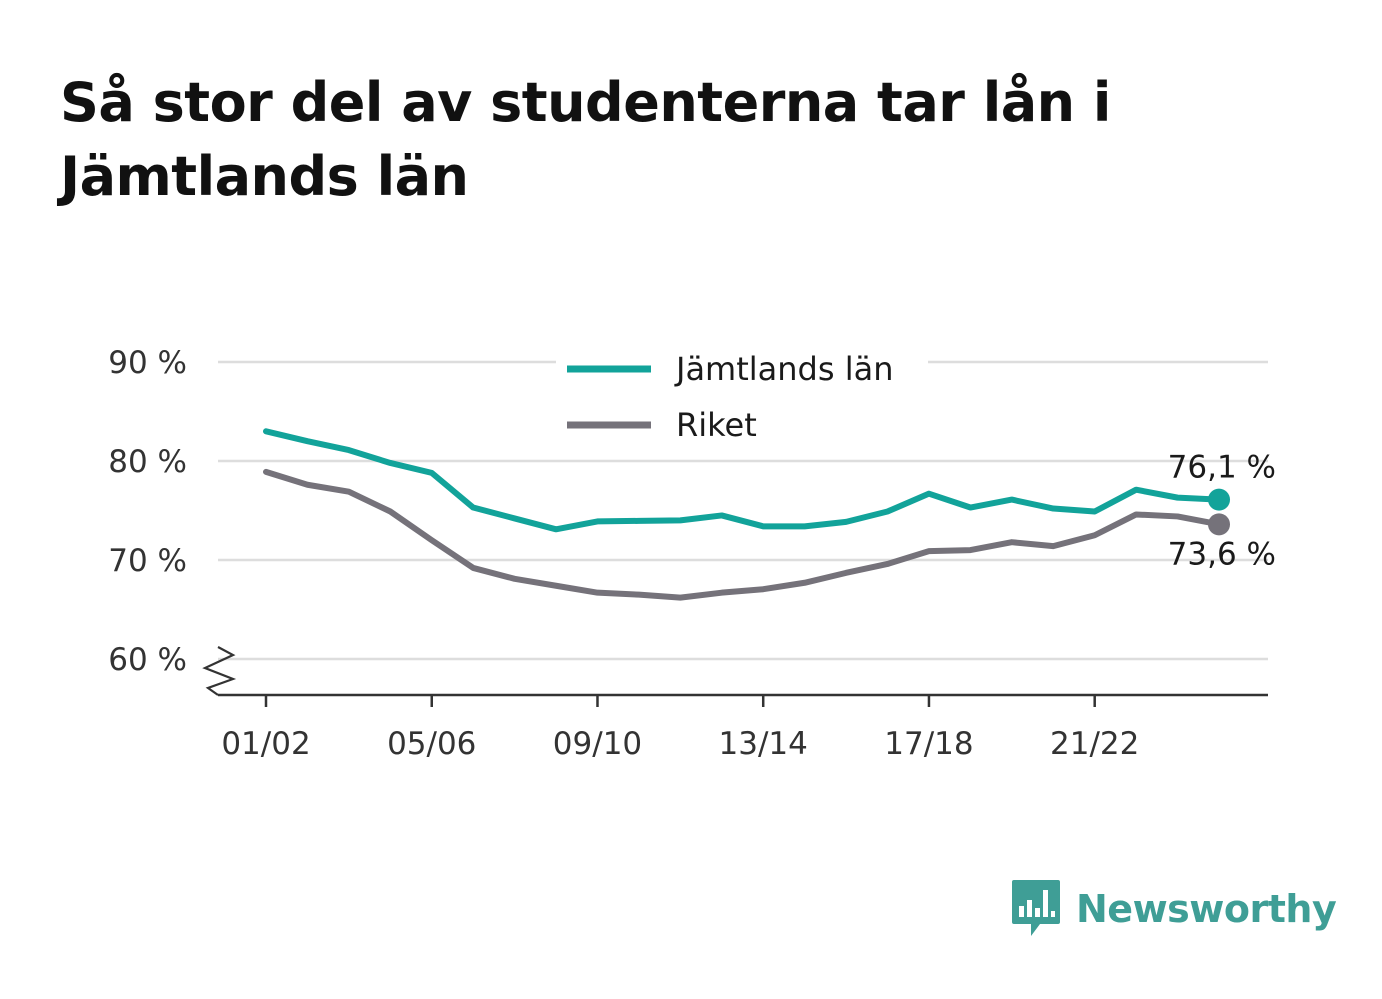  I want to click on bar-chart-speech-bubble-icon, so click(1036, 908).